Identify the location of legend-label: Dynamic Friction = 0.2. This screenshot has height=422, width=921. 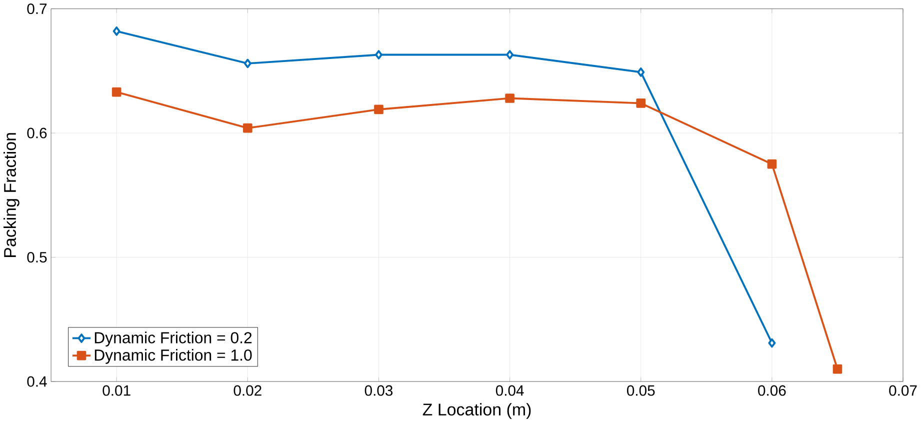
(173, 338).